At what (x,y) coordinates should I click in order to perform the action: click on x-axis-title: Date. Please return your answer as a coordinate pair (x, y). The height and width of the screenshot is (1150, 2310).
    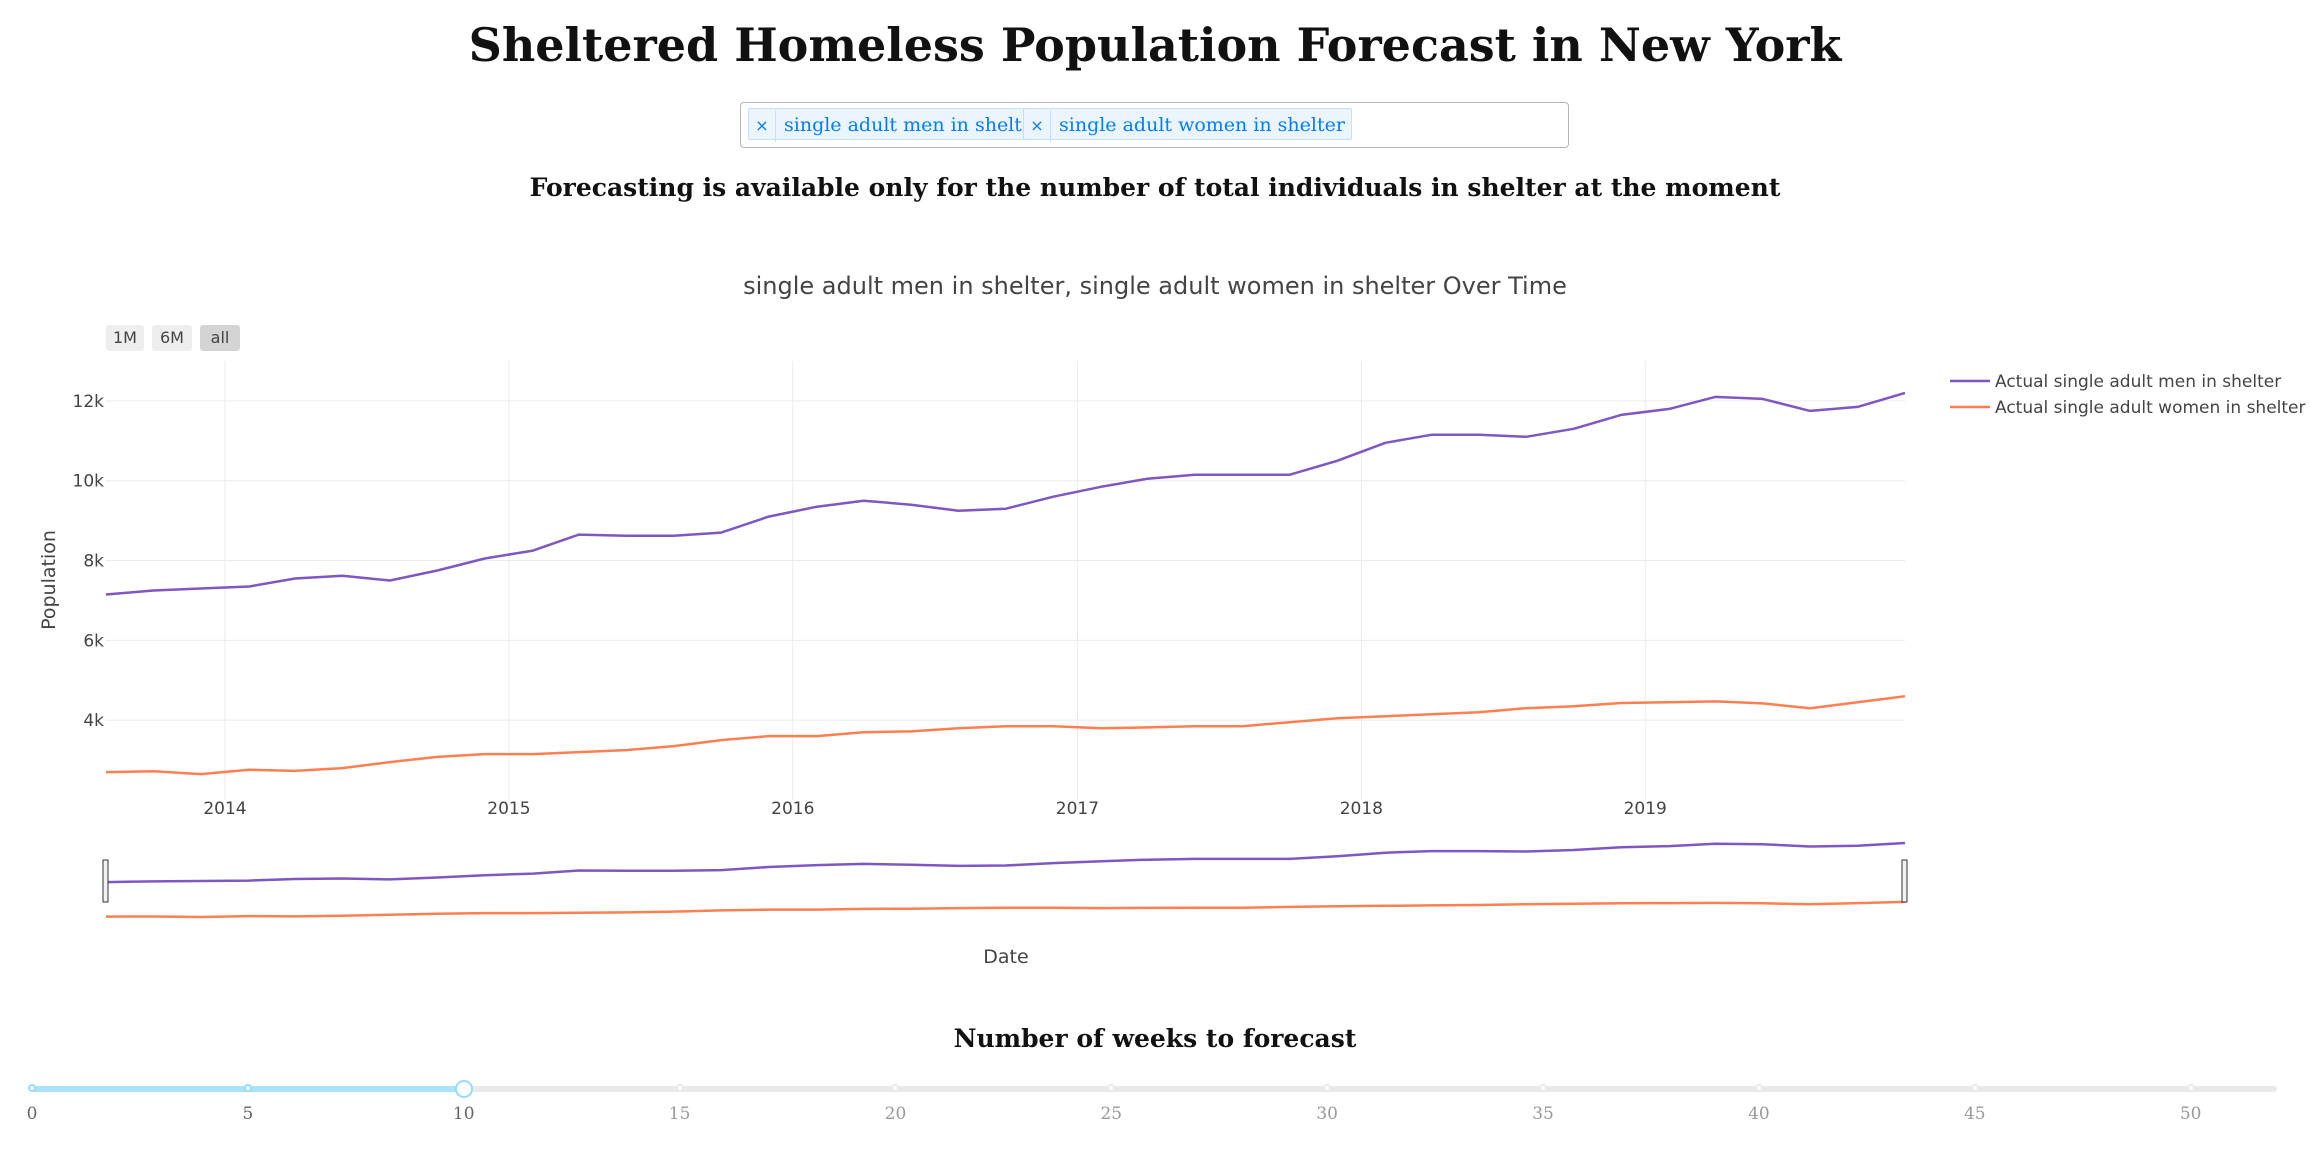
    Looking at the image, I should click on (1005, 957).